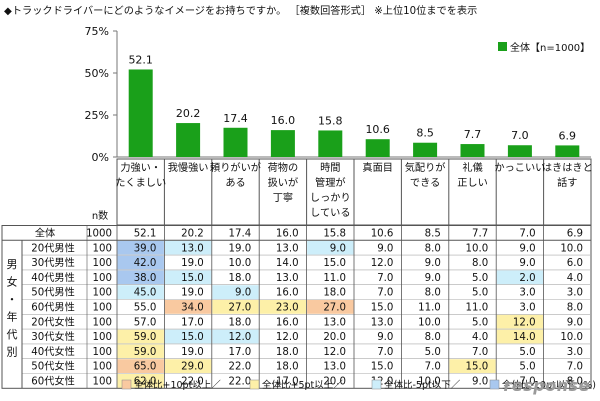 This screenshot has width=600, height=401. I want to click on category-label: 荷物の, so click(283, 167).